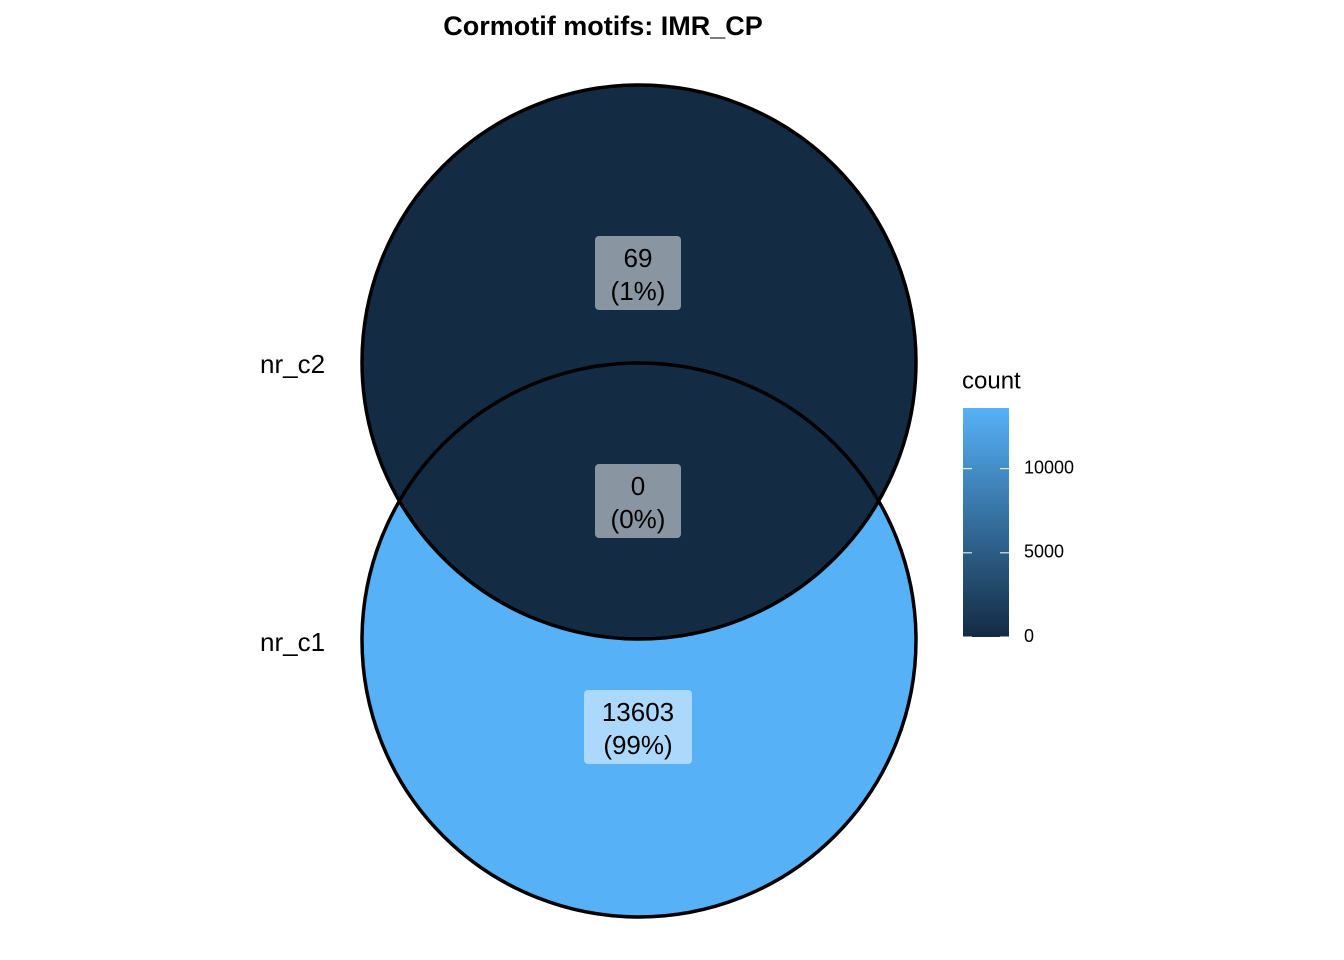 This screenshot has width=1344, height=960. Describe the element at coordinates (1044, 552) in the screenshot. I see `colorbar-tick-label: 5000` at that location.